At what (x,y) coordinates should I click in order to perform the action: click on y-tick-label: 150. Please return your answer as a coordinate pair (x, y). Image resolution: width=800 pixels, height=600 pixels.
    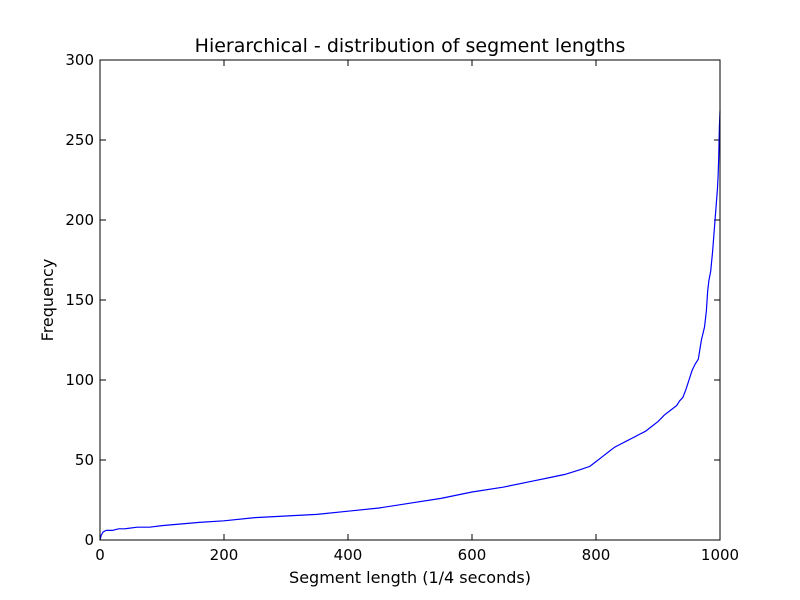
    Looking at the image, I should click on (79, 300).